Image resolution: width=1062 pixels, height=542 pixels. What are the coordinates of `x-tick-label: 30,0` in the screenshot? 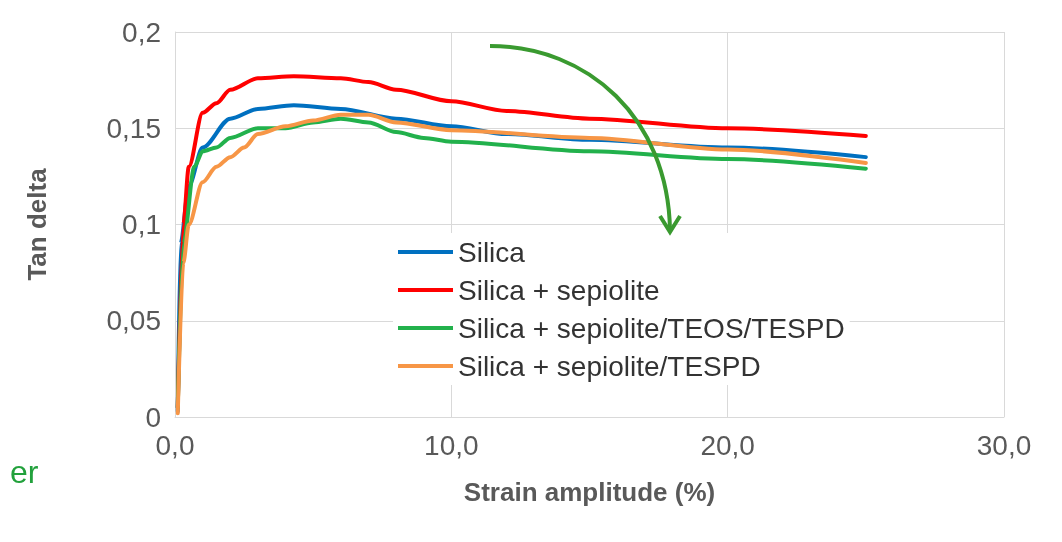 It's located at (1004, 445).